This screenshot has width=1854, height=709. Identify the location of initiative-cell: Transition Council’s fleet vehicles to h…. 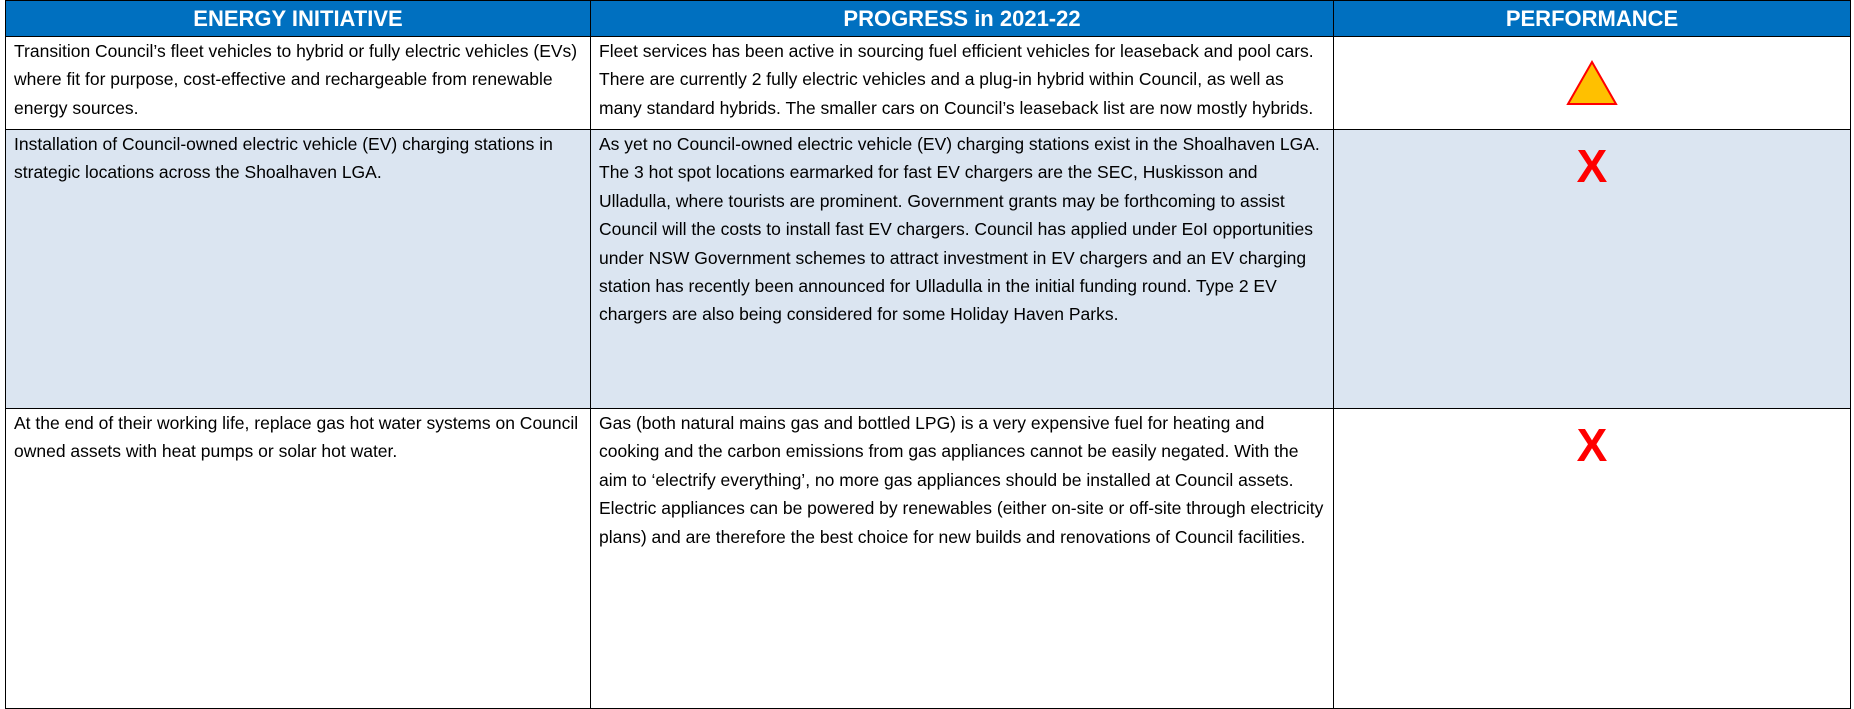
(298, 83).